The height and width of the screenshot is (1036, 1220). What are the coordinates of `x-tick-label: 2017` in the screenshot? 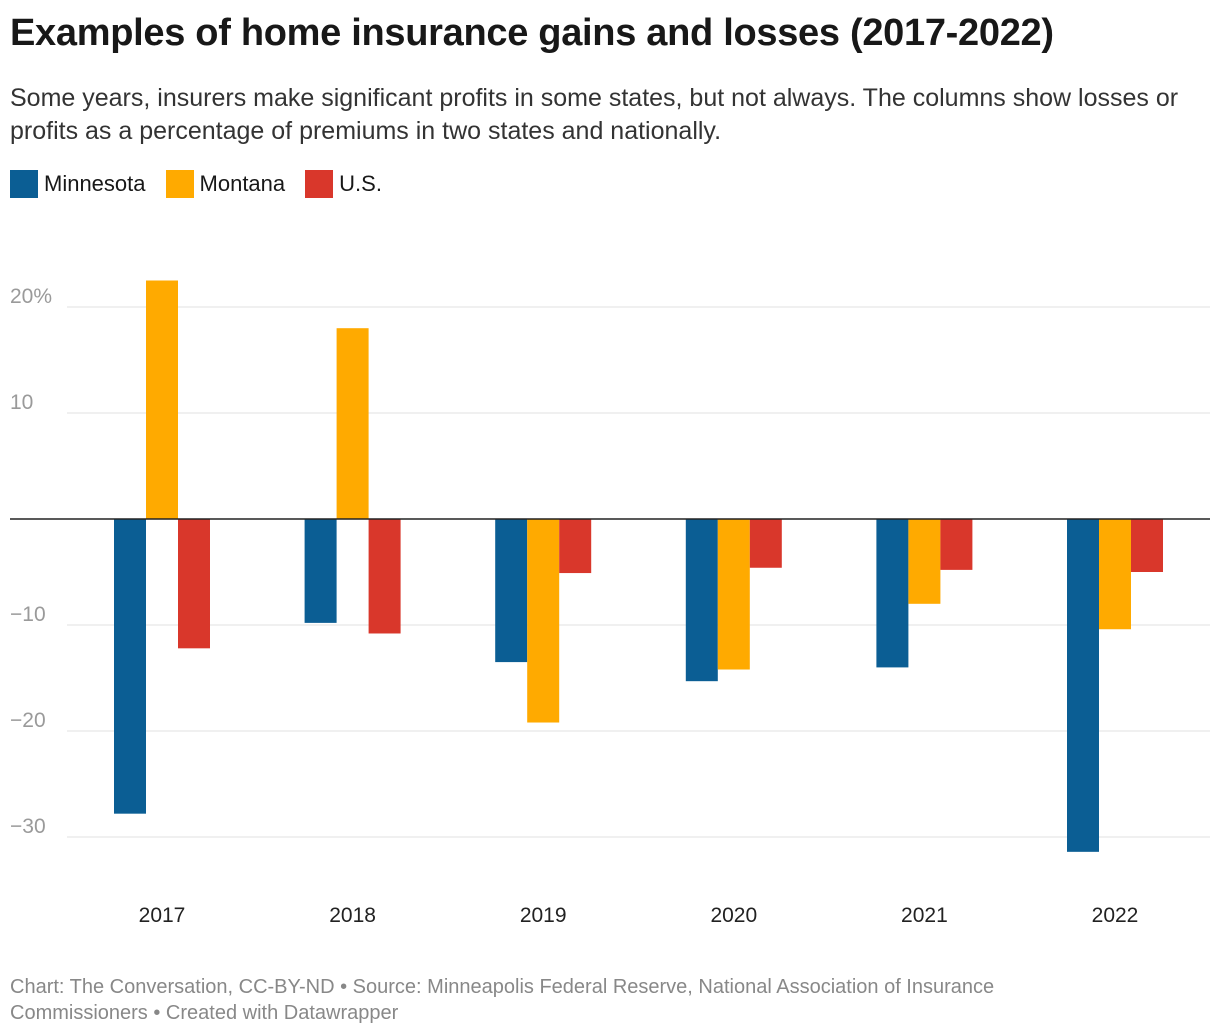 It's located at (162, 915).